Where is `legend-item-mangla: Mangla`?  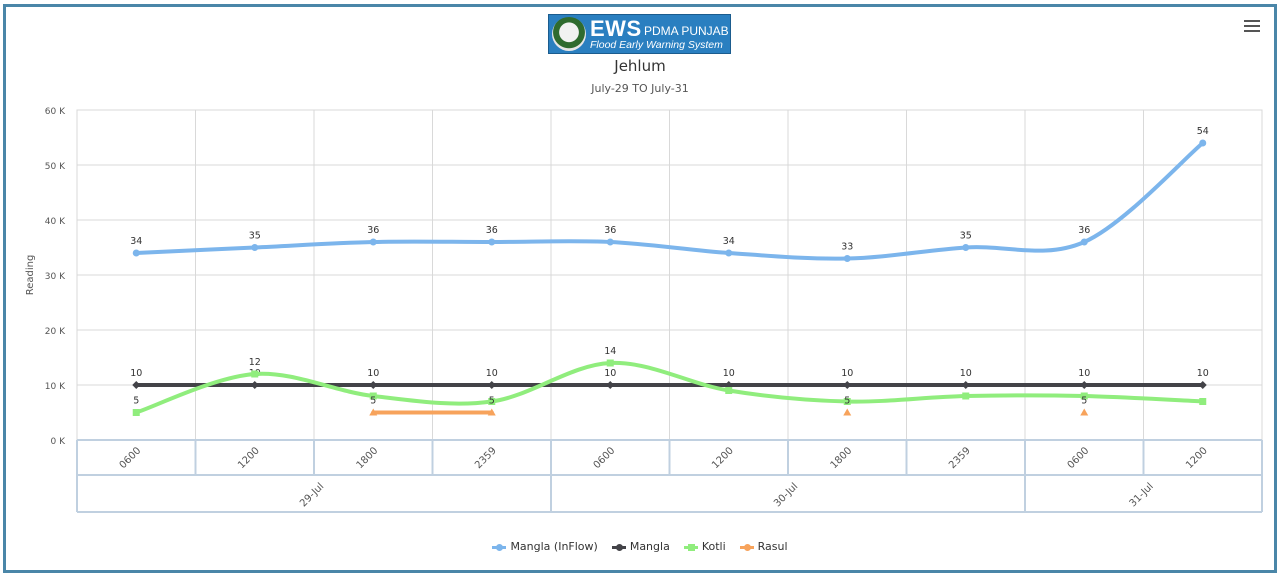
legend-item-mangla: Mangla is located at coordinates (640, 546).